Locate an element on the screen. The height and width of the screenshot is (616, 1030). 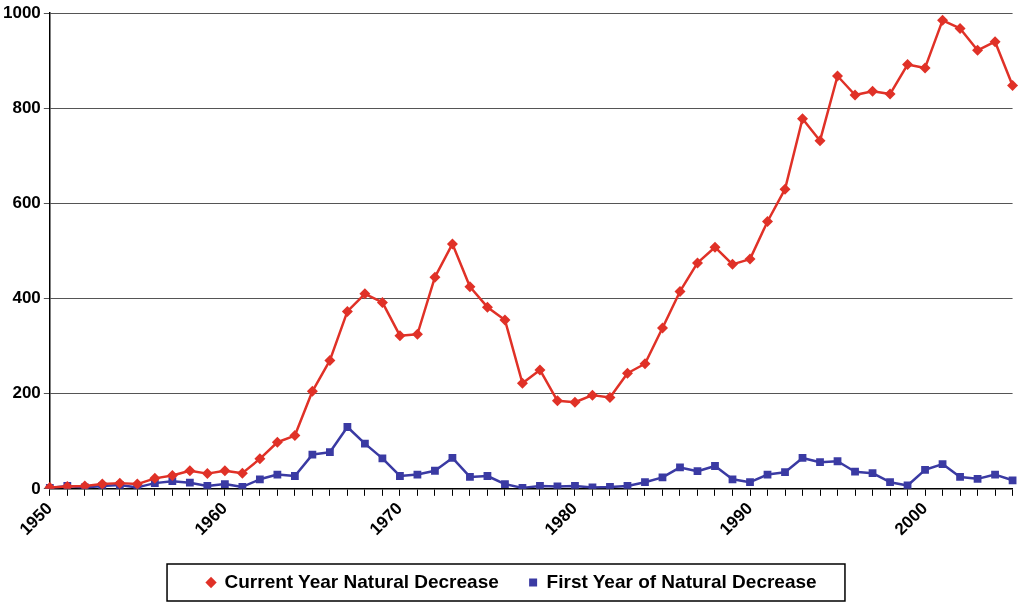
y-tick-label: 200 is located at coordinates (26, 393).